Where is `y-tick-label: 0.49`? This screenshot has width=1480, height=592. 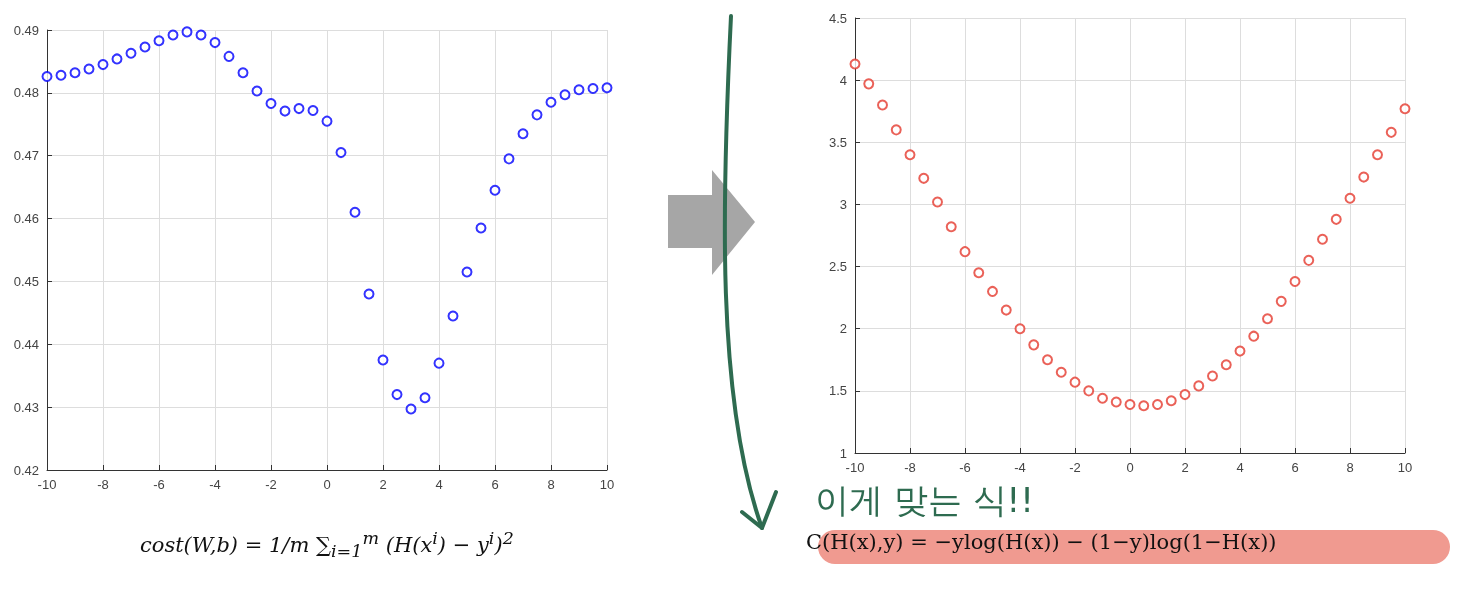 y-tick-label: 0.49 is located at coordinates (26, 30).